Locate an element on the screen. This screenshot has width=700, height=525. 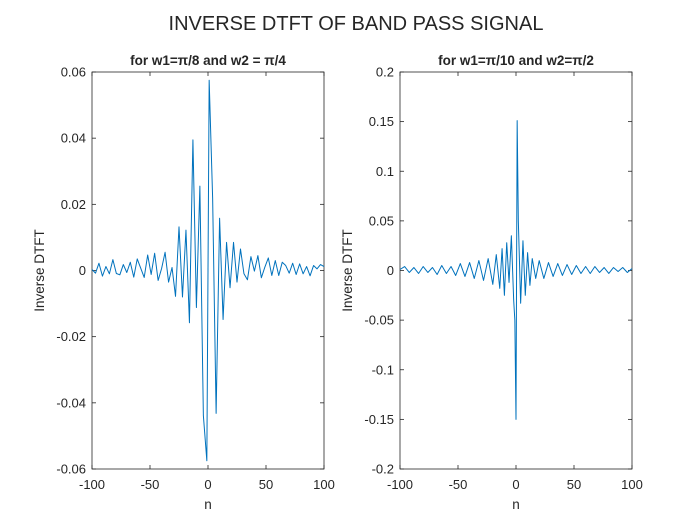
y-tick-label: 0.15 is located at coordinates (381, 121).